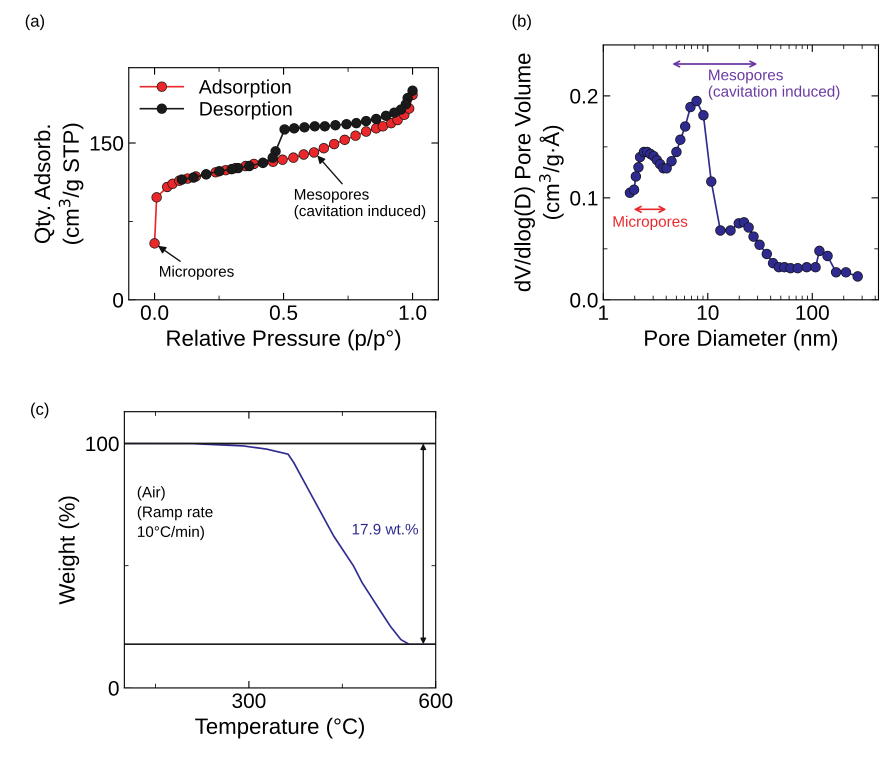 This screenshot has height=761, width=882. Describe the element at coordinates (741, 340) in the screenshot. I see `x-axis-title: Pore Diameter (nm)` at that location.